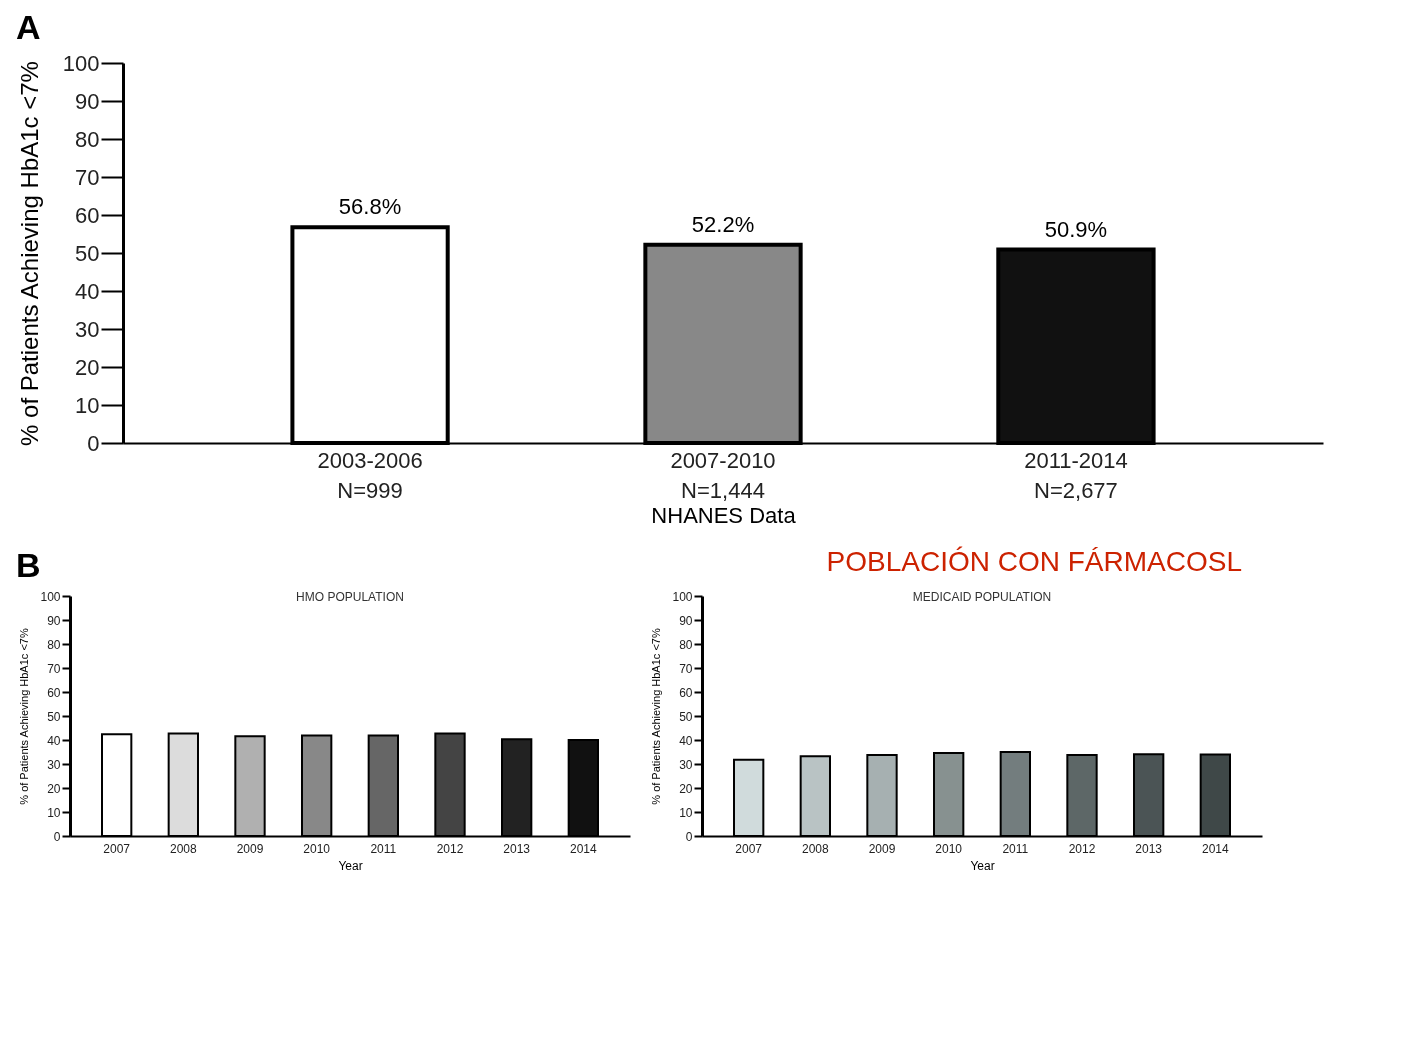 The width and height of the screenshot is (1416, 1041). Describe the element at coordinates (350, 597) in the screenshot. I see `chart-title: HMO POPULATION` at that location.